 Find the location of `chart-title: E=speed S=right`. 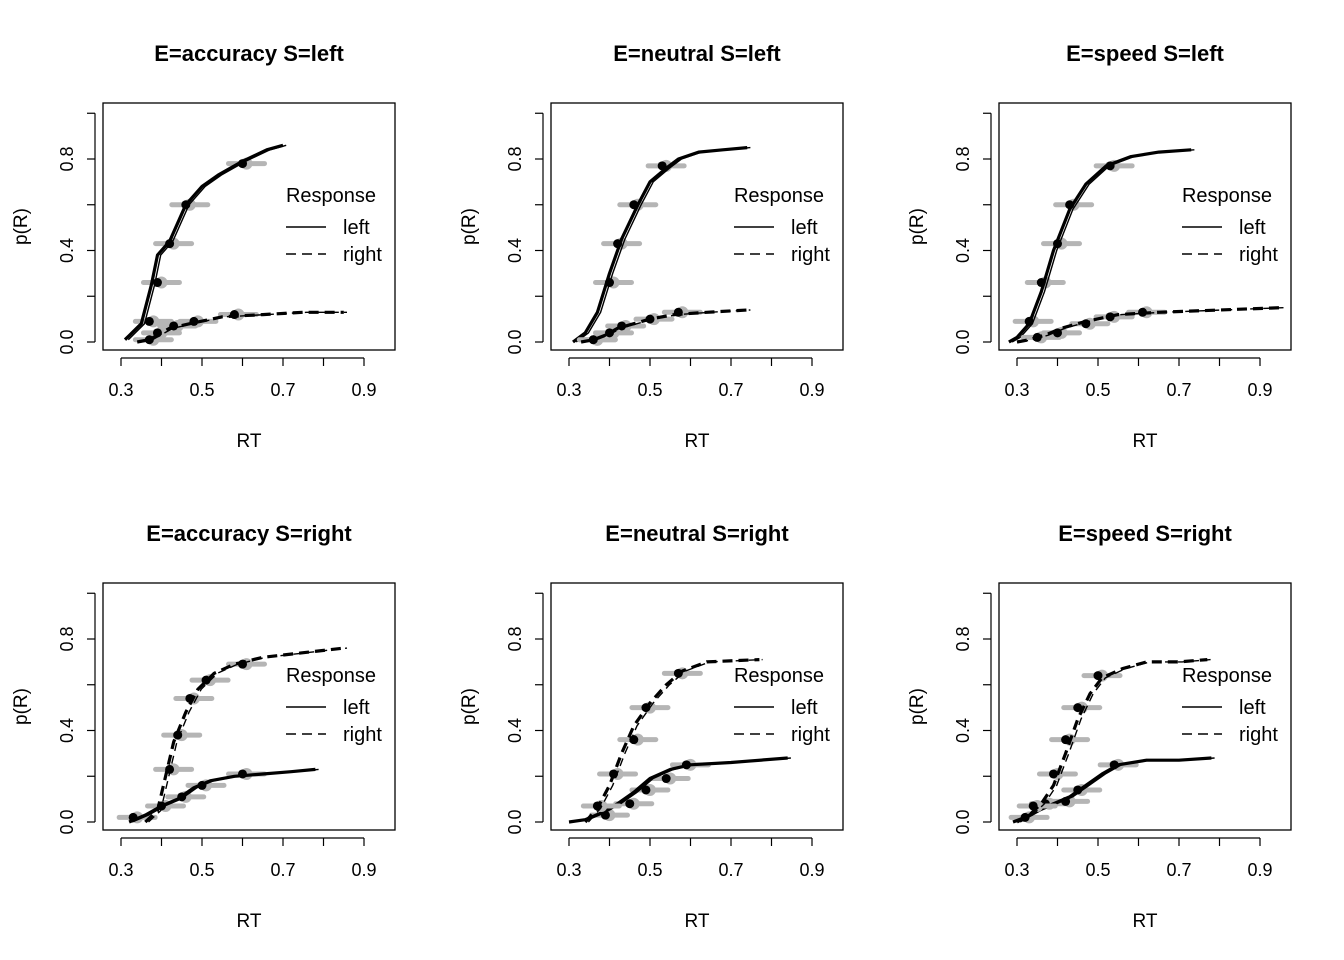

chart-title: E=speed S=right is located at coordinates (1145, 533).